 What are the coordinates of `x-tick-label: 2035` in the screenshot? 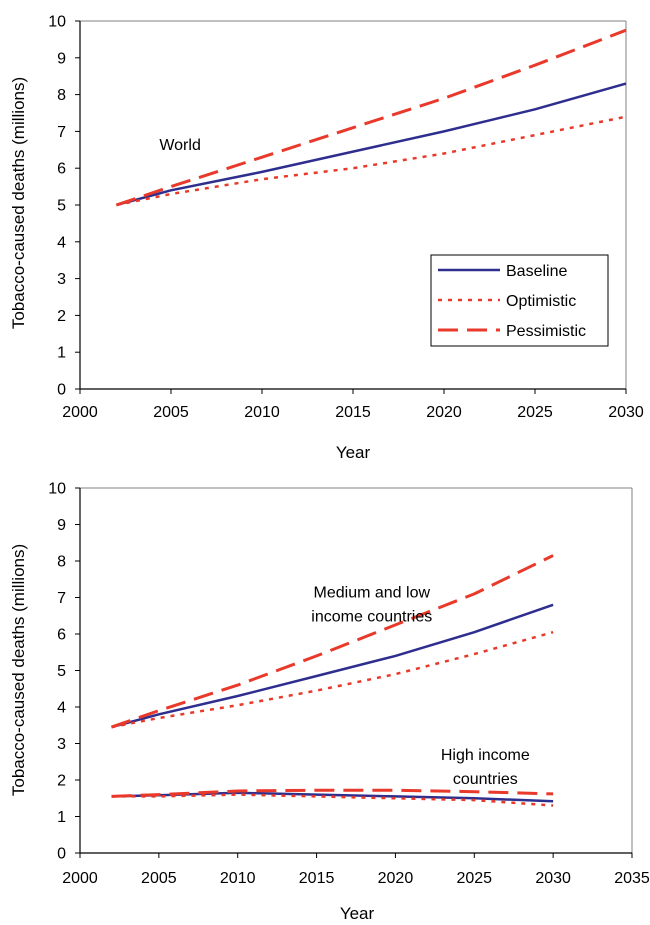 It's located at (632, 878).